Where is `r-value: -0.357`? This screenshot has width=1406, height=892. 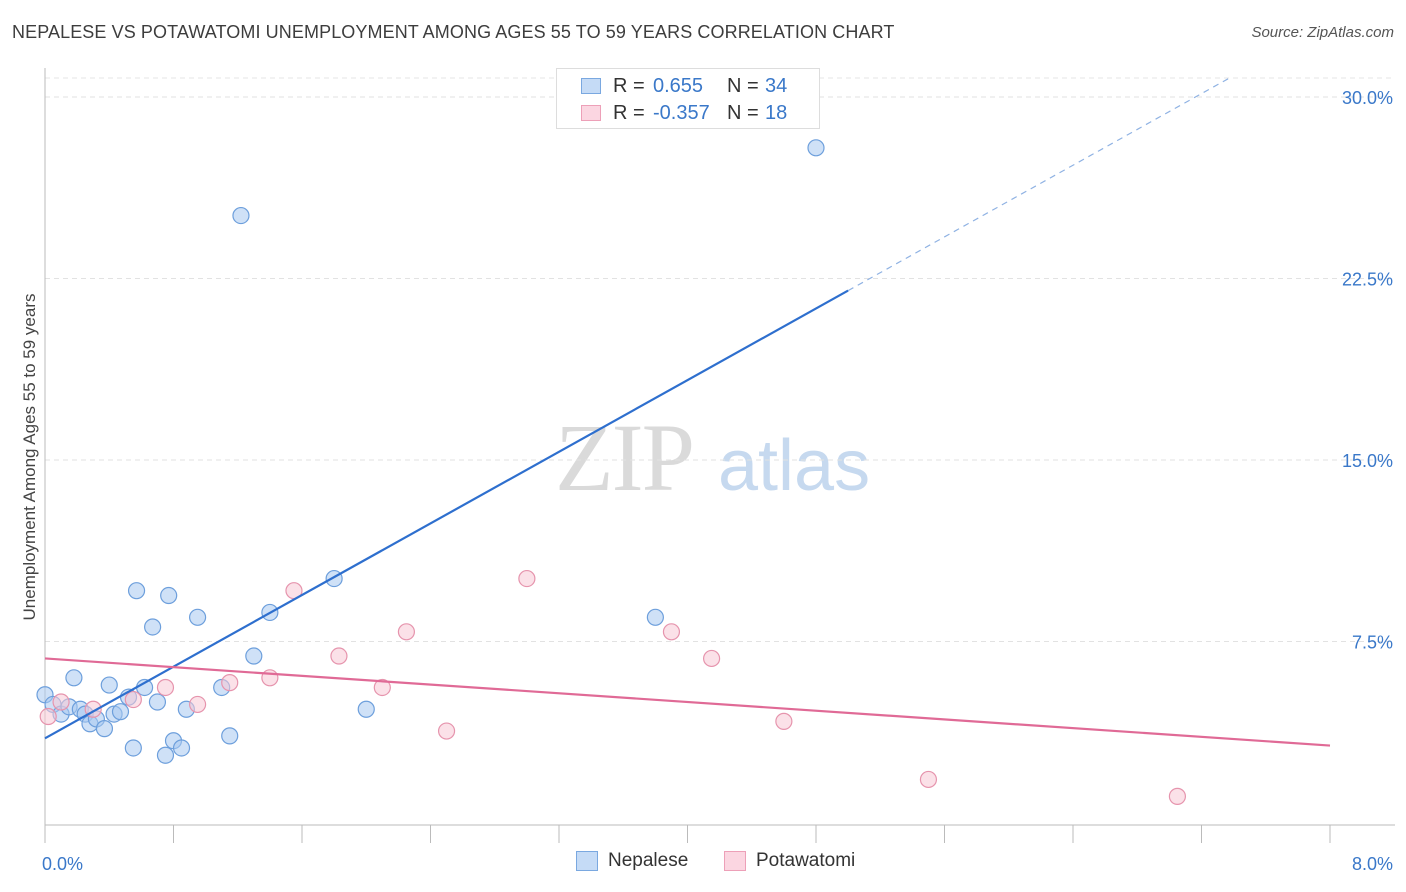 r-value: -0.357 is located at coordinates (681, 112).